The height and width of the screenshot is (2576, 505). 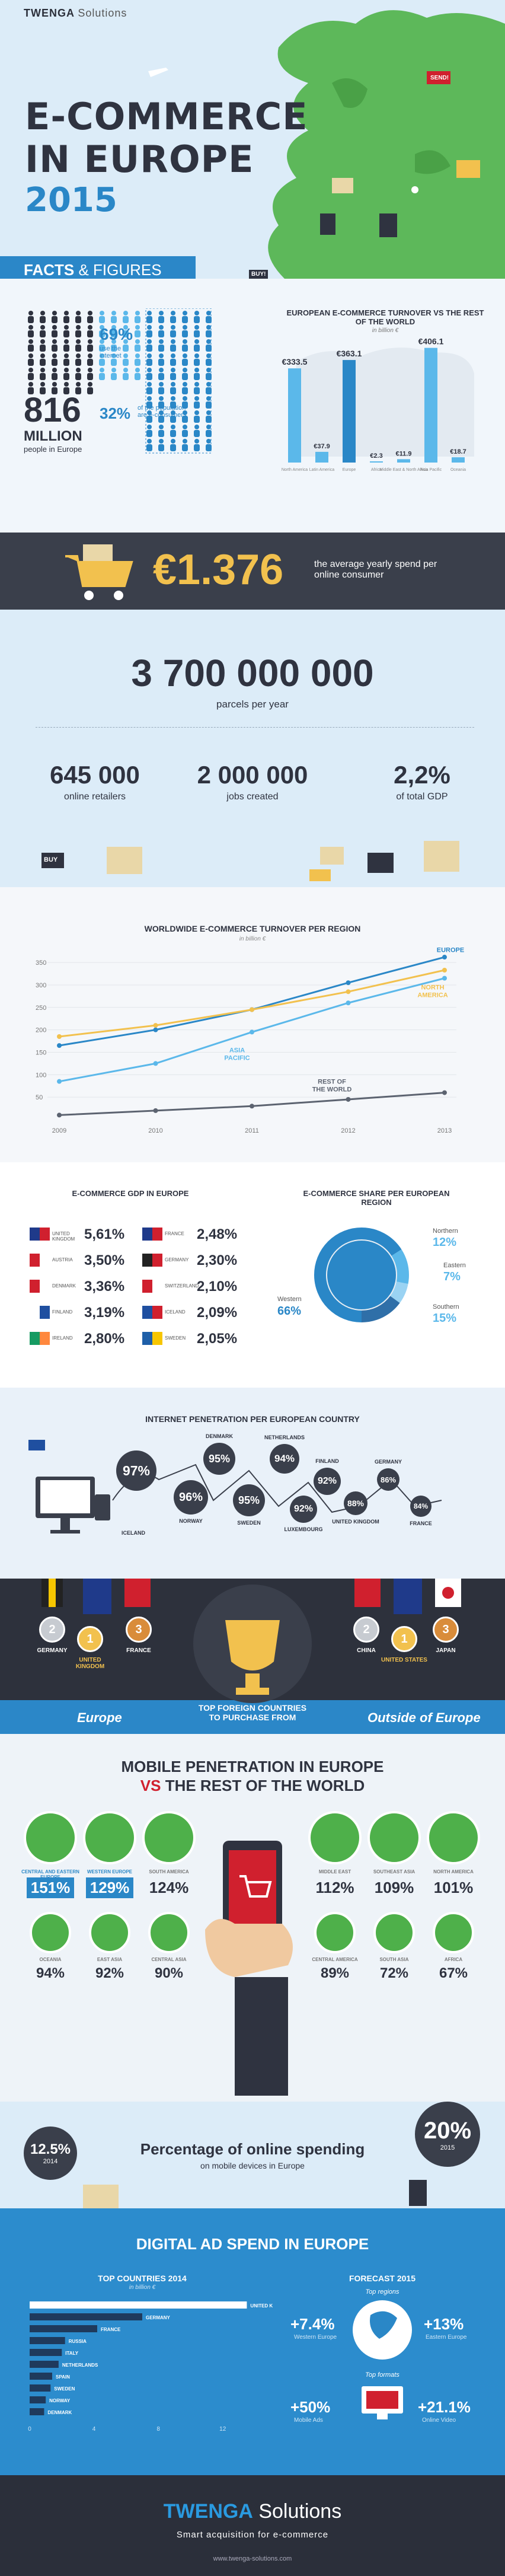 What do you see at coordinates (50, 1959) in the screenshot?
I see `mobile-region-name: OCEANIA` at bounding box center [50, 1959].